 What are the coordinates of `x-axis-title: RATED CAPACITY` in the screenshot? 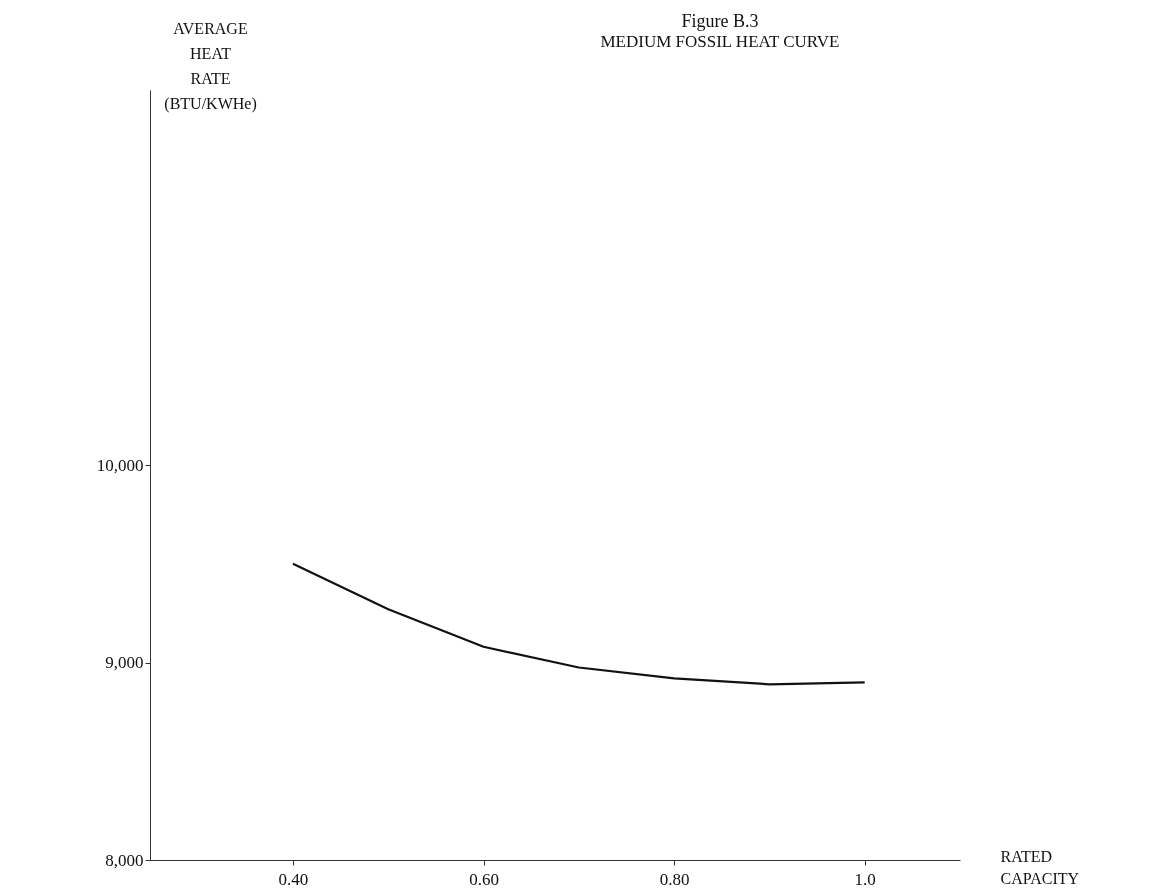 It's located at (1040, 867).